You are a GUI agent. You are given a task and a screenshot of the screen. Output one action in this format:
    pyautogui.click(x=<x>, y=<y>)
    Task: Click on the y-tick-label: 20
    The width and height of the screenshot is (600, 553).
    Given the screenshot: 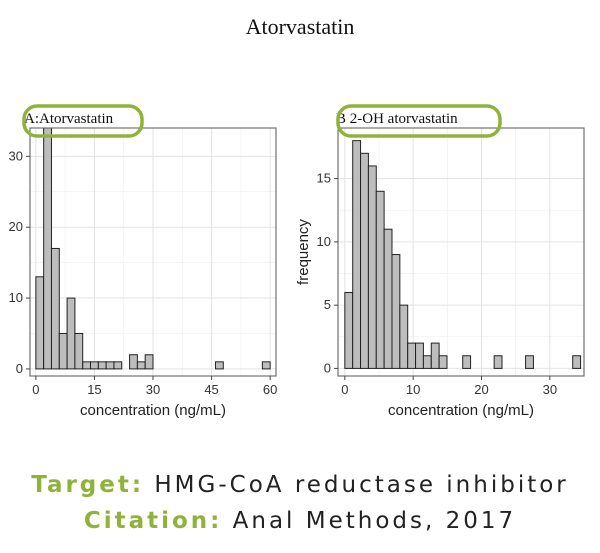 What is the action you would take?
    pyautogui.click(x=16, y=226)
    